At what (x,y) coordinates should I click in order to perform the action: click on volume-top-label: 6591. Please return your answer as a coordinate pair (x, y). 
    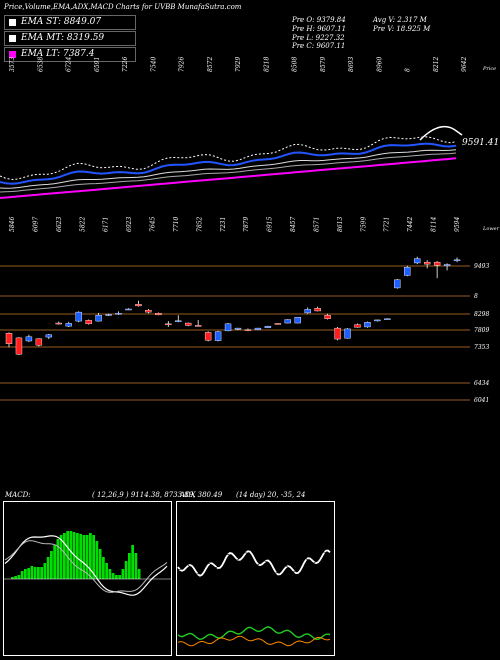
    Looking at the image, I should click on (97, 64).